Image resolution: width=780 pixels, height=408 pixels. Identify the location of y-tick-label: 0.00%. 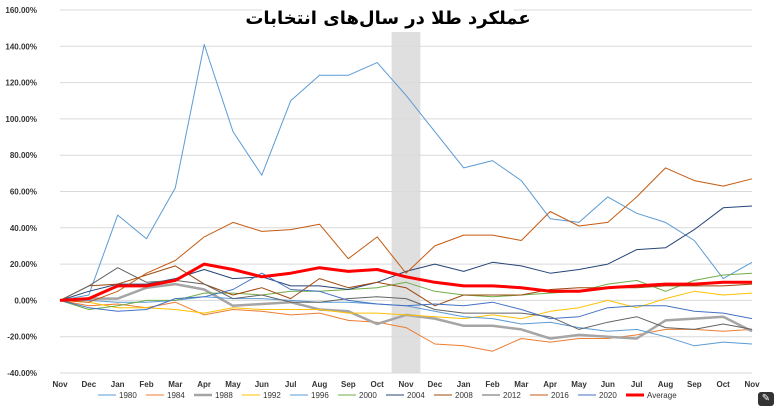
(25, 300).